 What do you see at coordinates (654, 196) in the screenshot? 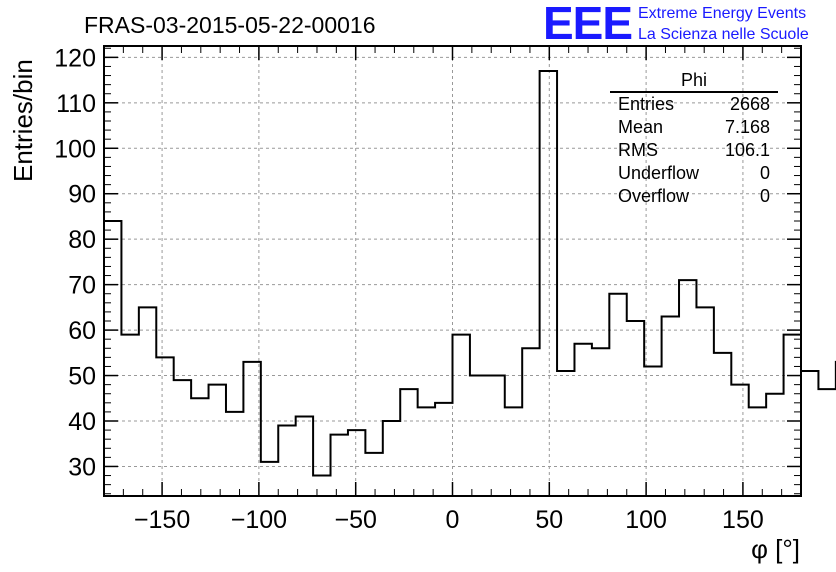
I see `stats-label: Overflow` at bounding box center [654, 196].